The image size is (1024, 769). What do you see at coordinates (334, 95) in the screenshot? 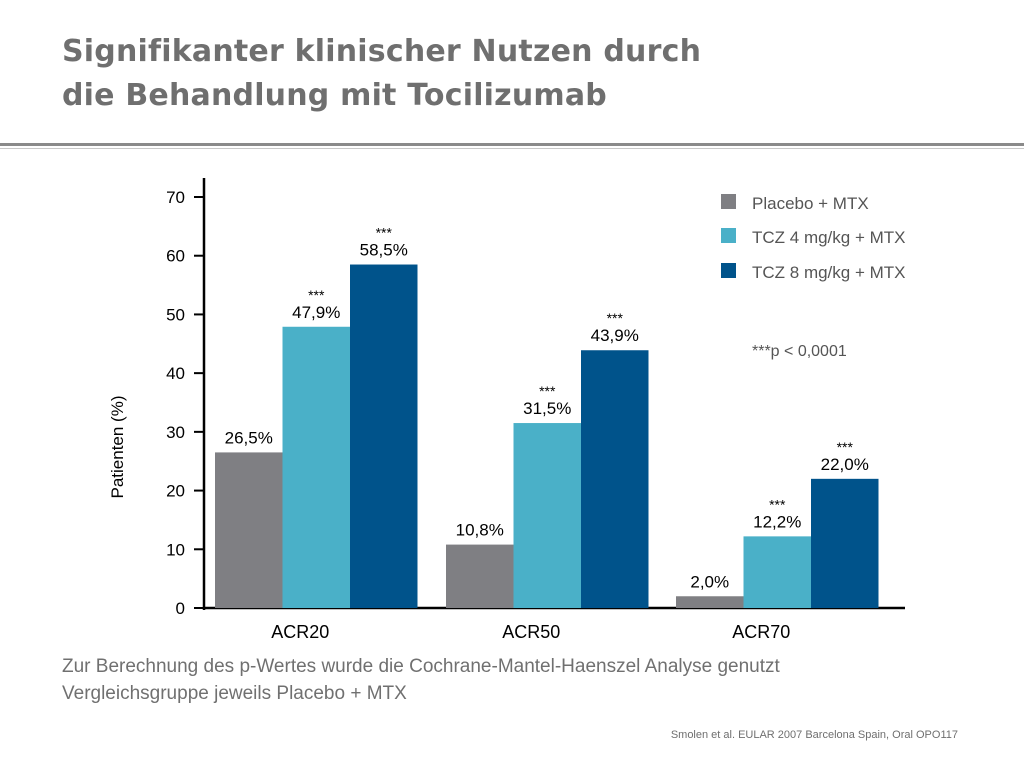
I see `title-line-2: die Behandlung mit Tocilizumab` at bounding box center [334, 95].